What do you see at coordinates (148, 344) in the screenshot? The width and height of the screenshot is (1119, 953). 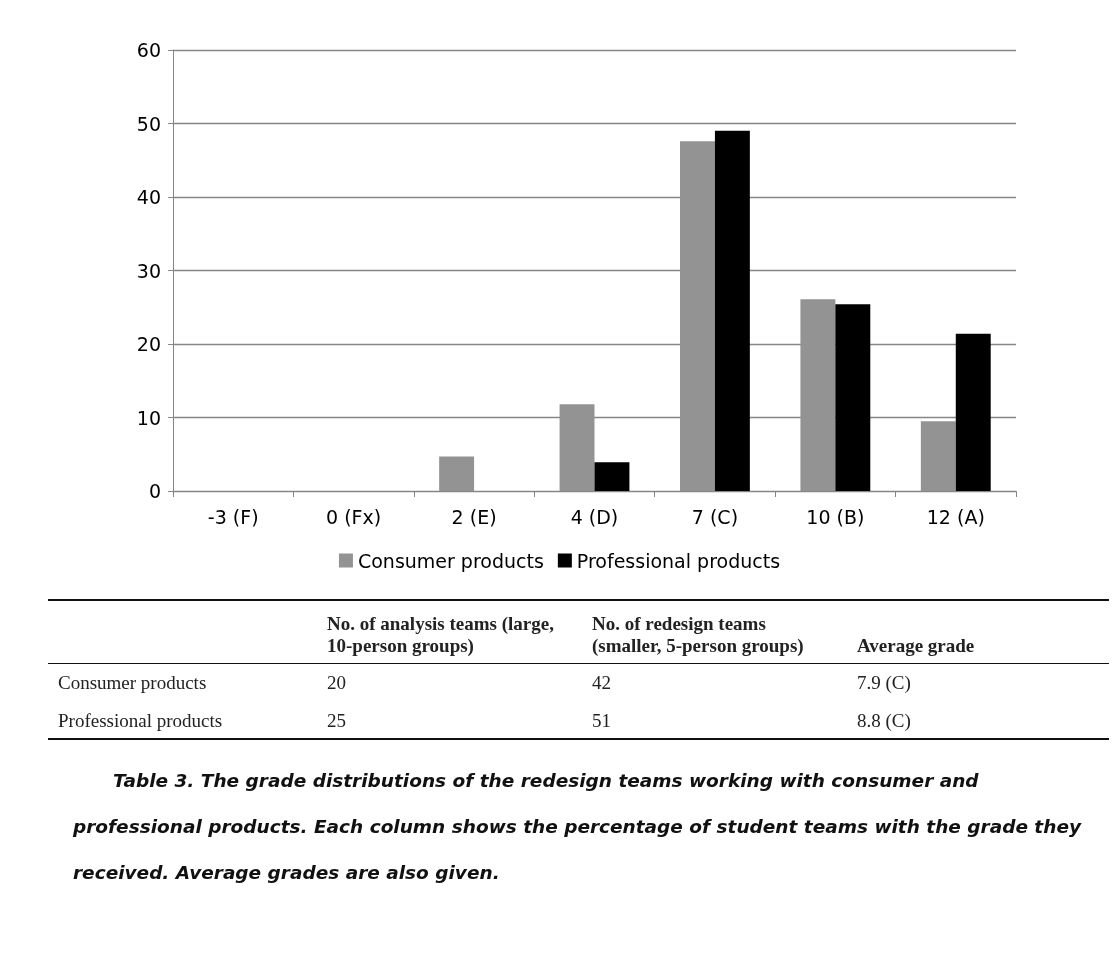 I see `y-tick-label: 20` at bounding box center [148, 344].